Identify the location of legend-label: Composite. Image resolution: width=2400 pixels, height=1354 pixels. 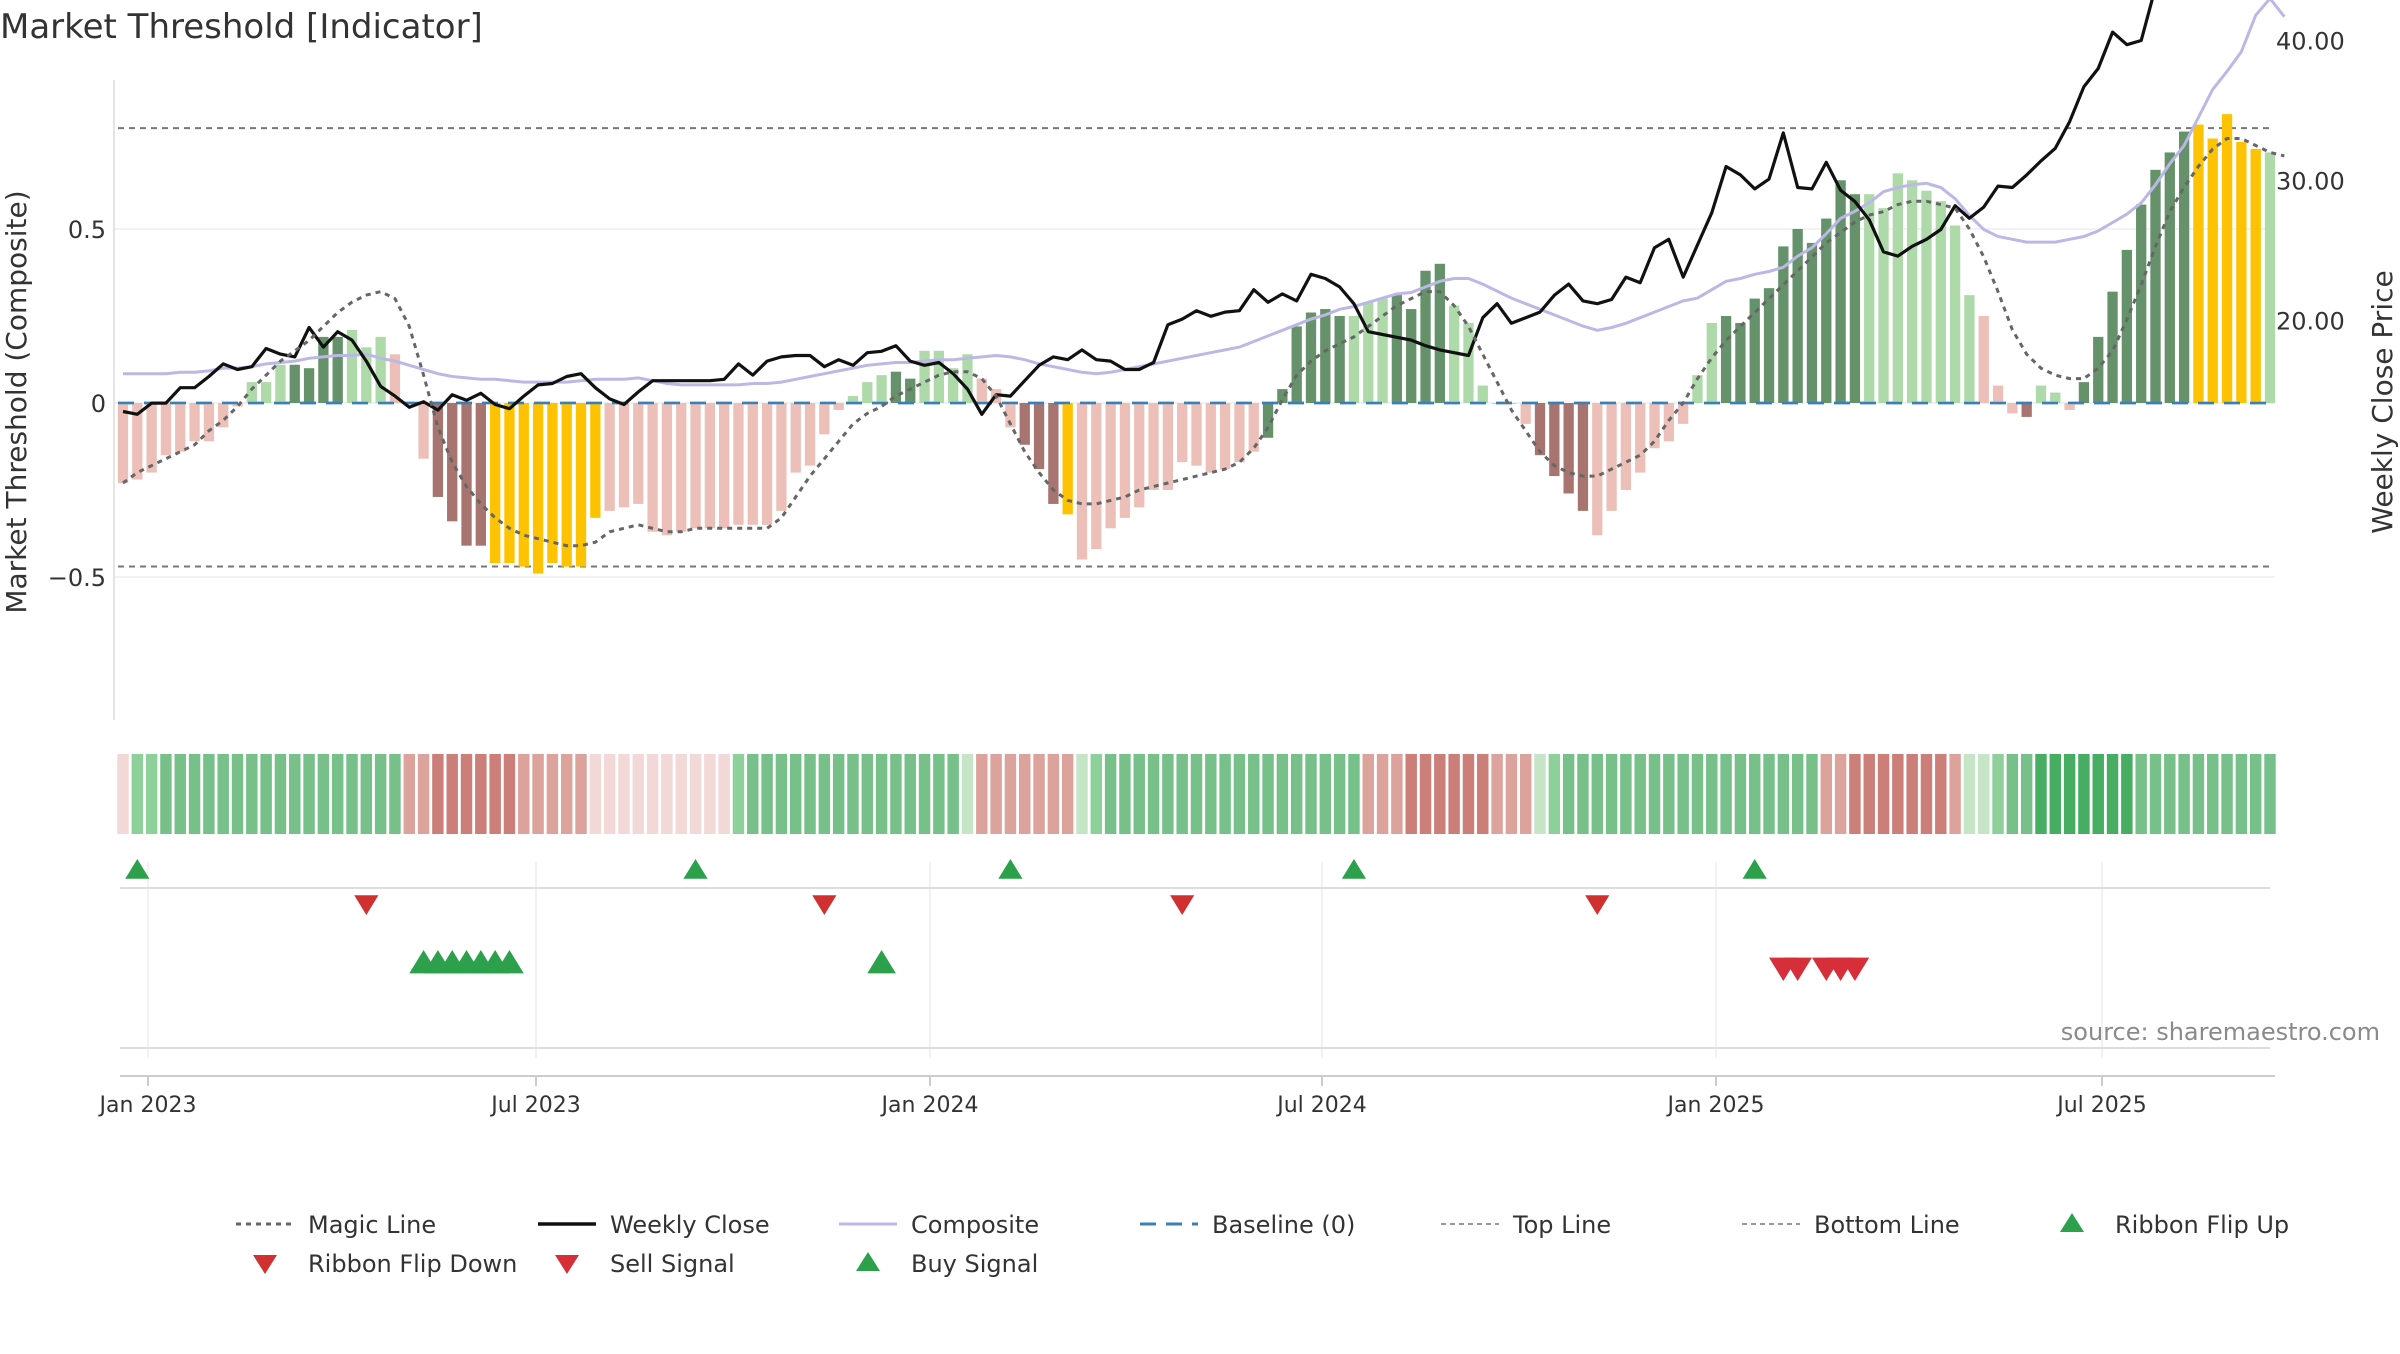
(975, 1225).